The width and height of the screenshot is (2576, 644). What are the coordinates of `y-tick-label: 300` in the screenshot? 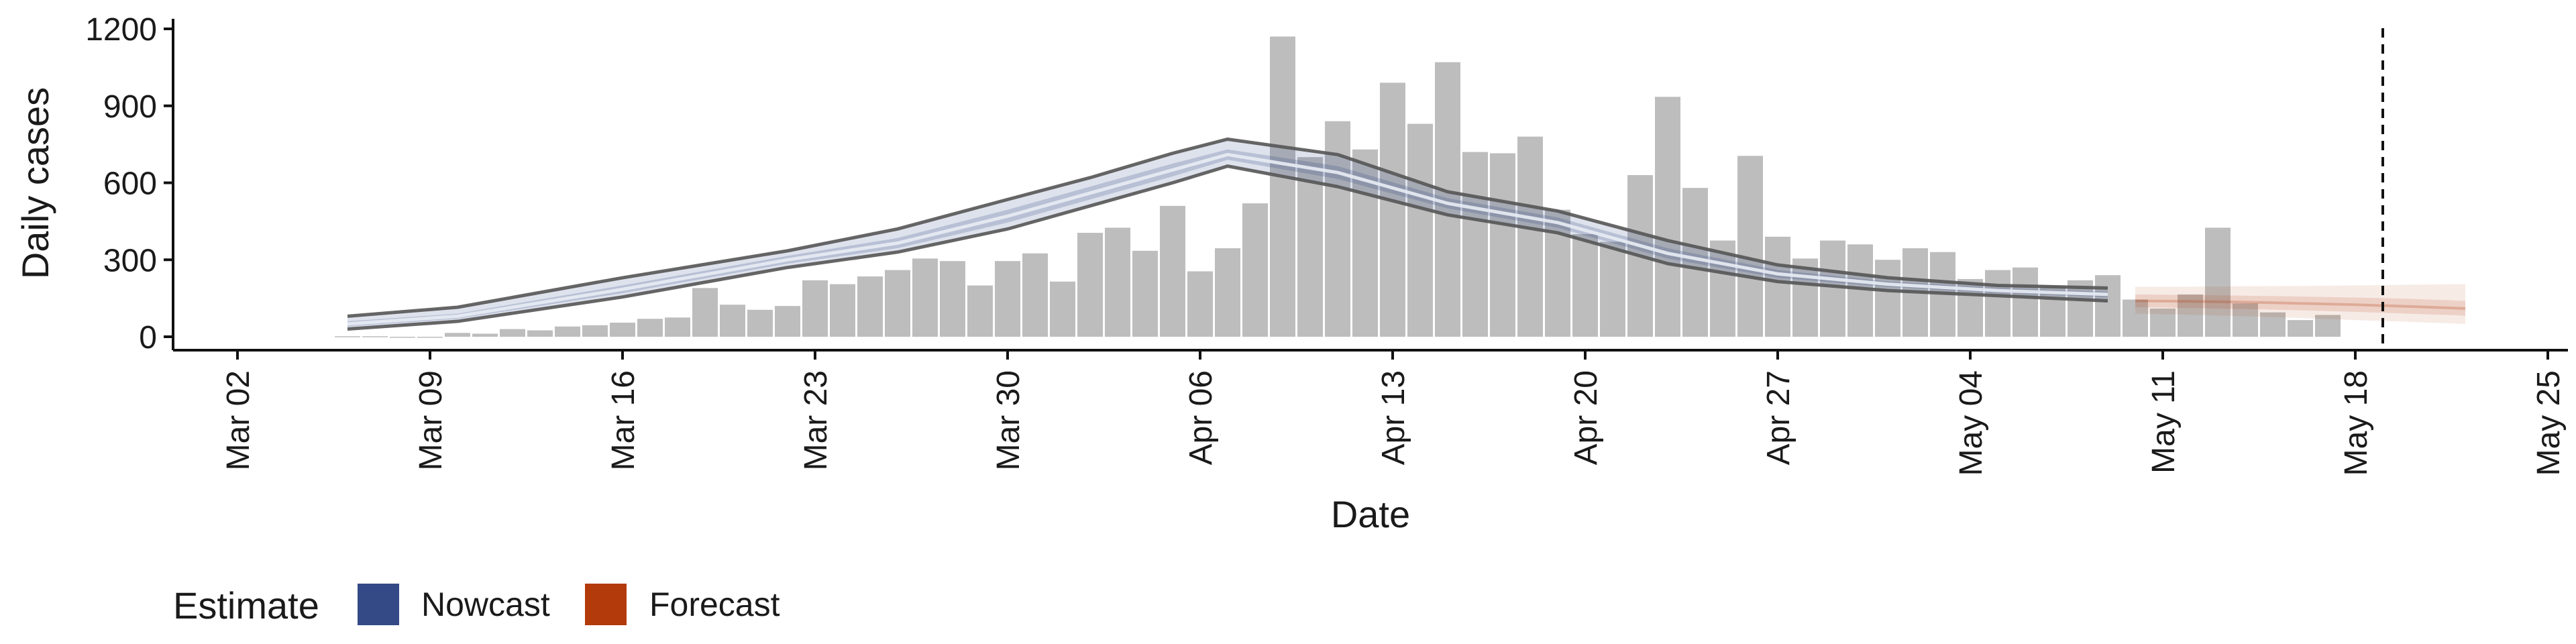 It's located at (130, 260).